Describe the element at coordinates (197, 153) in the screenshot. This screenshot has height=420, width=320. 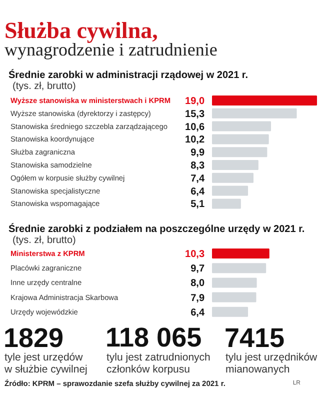
I see `data-label: 9,9` at that location.